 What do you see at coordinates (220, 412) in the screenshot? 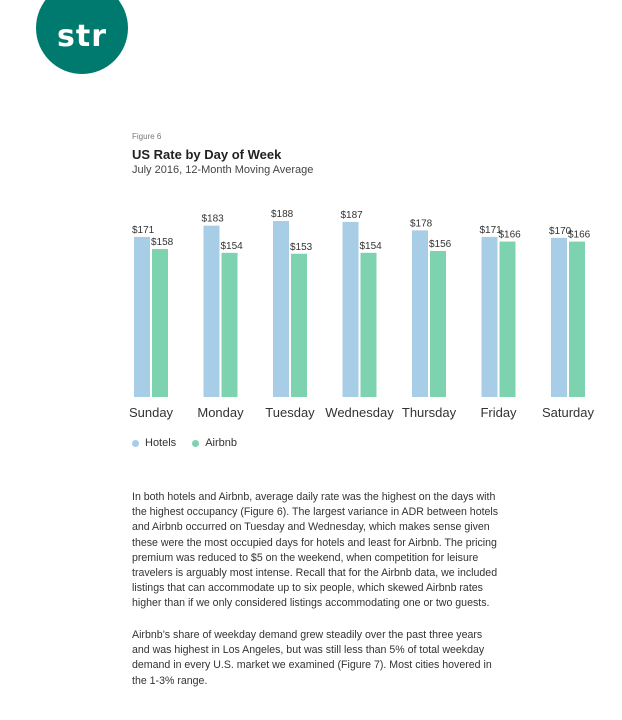
I see `x-tick-label-monday: Monday` at bounding box center [220, 412].